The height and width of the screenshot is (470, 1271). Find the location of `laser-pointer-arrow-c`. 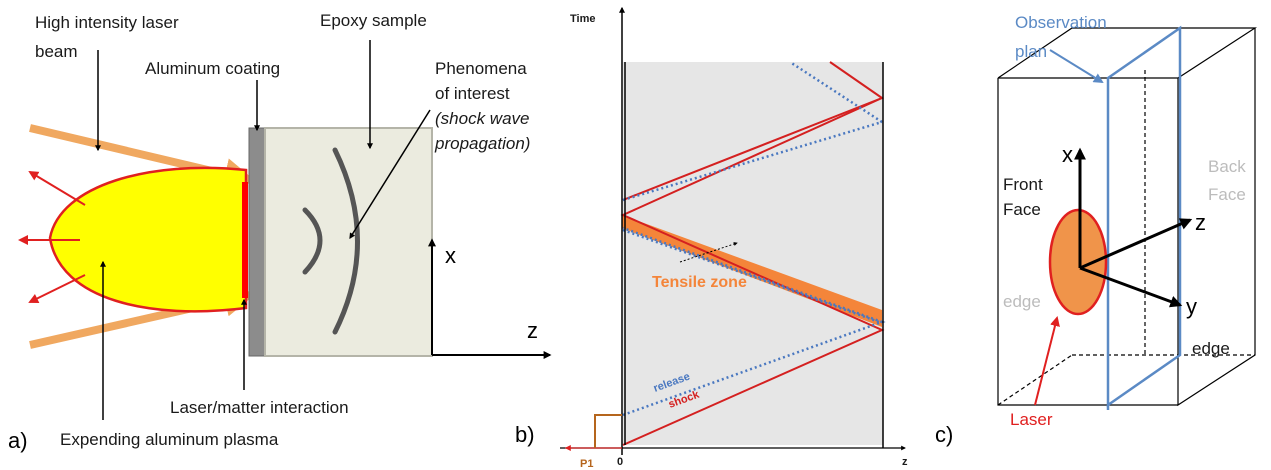

laser-pointer-arrow-c is located at coordinates (1047, 361).